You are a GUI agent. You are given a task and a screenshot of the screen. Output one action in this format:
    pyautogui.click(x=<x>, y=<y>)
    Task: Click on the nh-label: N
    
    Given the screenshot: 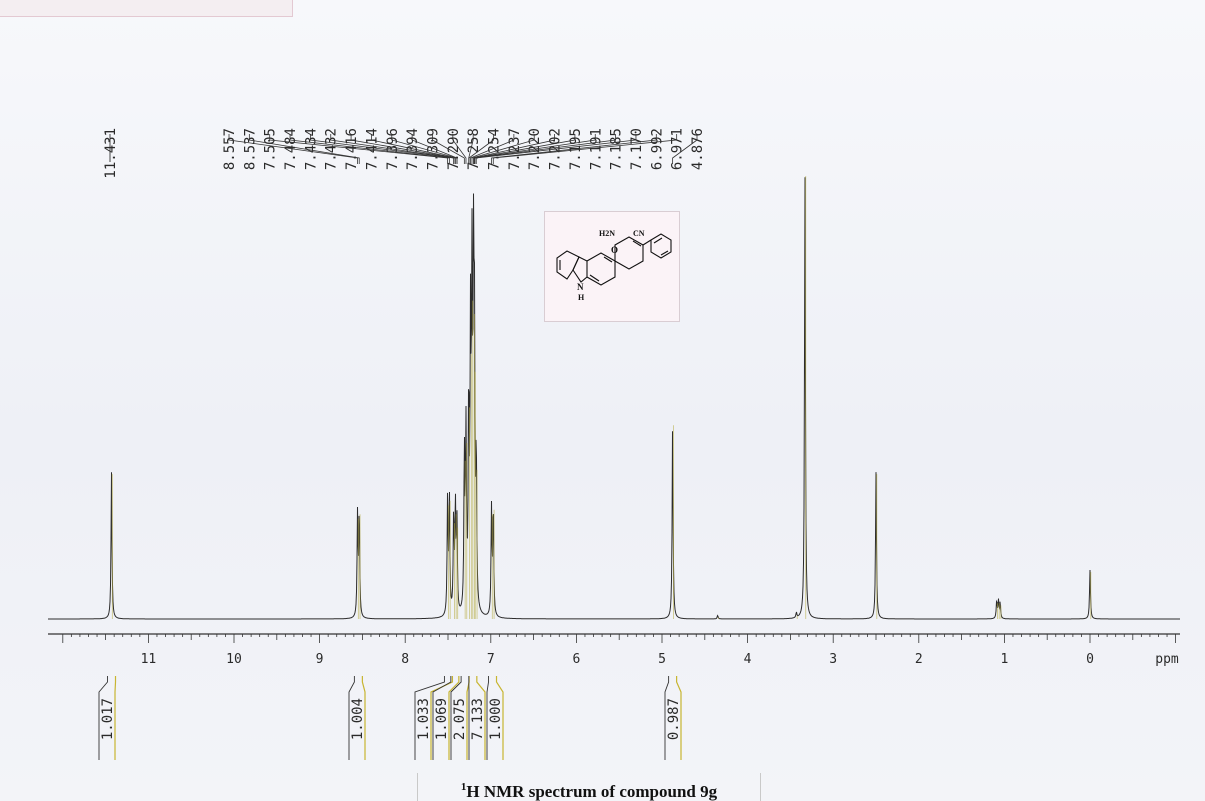 What is the action you would take?
    pyautogui.click(x=580, y=287)
    